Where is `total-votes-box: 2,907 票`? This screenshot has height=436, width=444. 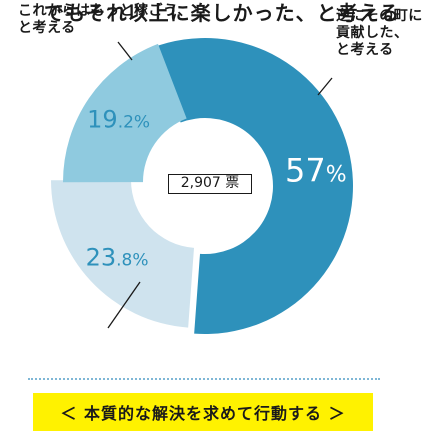
total-votes-box: 2,907 票 is located at coordinates (210, 184).